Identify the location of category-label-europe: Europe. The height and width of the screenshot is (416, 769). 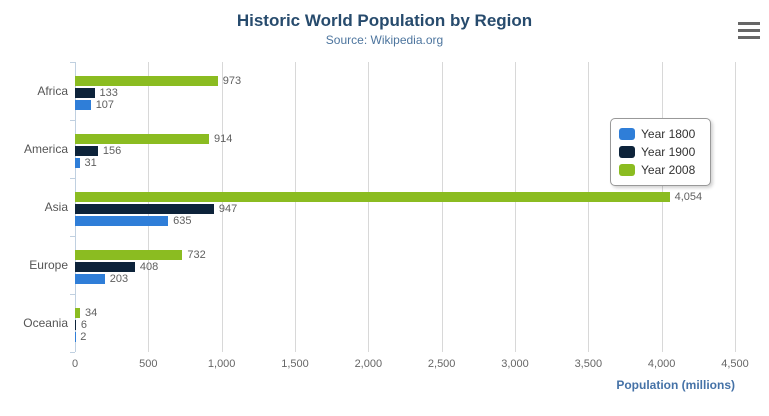
(48, 265).